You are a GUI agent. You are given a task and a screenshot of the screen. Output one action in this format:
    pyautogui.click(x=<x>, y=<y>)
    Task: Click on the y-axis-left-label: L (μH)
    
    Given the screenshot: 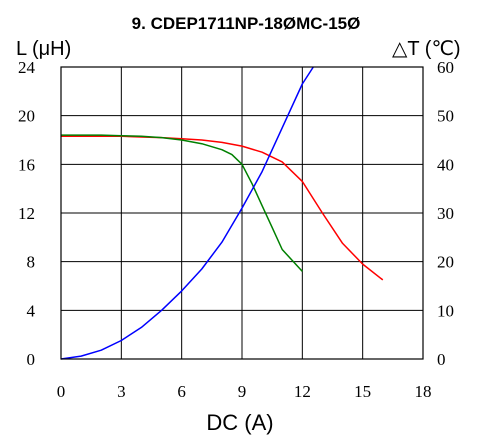 What is the action you would take?
    pyautogui.click(x=43, y=49)
    